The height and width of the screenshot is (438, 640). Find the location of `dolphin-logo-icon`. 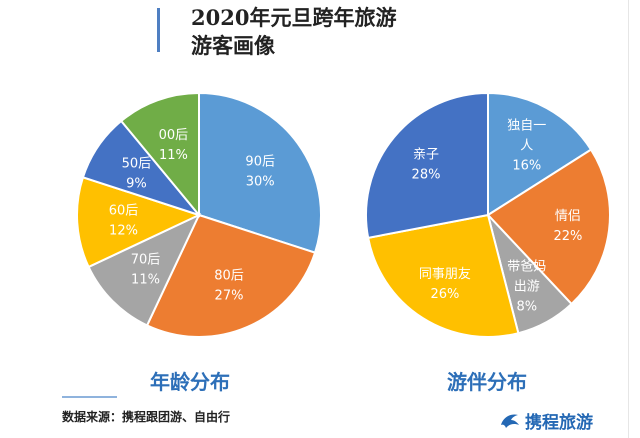

dolphin-logo-icon is located at coordinates (510, 420).